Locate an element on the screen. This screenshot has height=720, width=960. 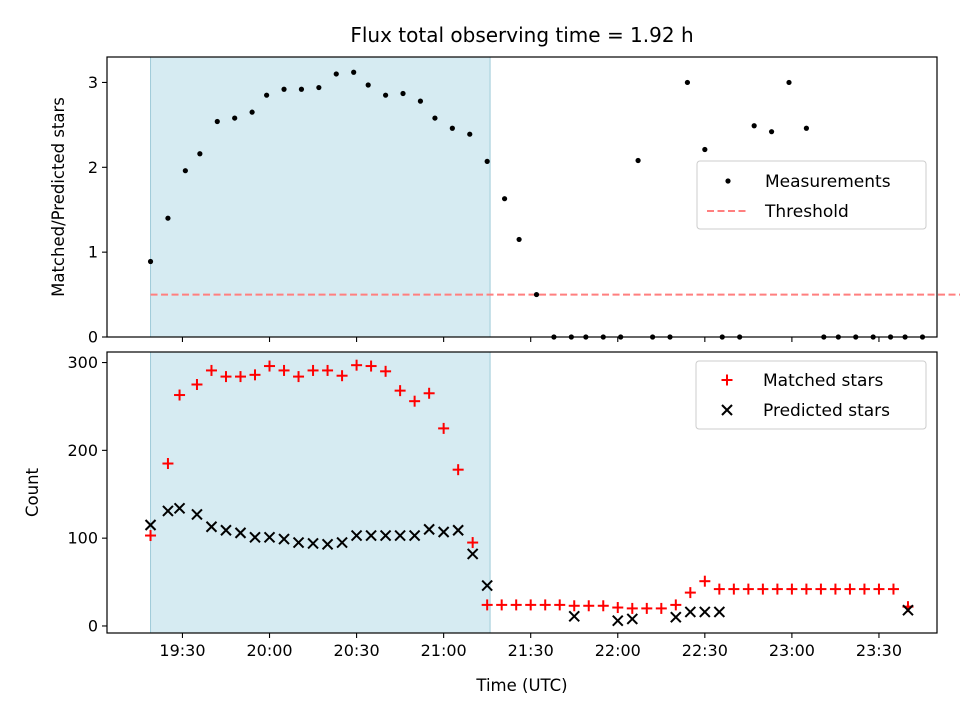
bottom-y-axis-ticks: 0 100 200 300 is located at coordinates (87, 494).